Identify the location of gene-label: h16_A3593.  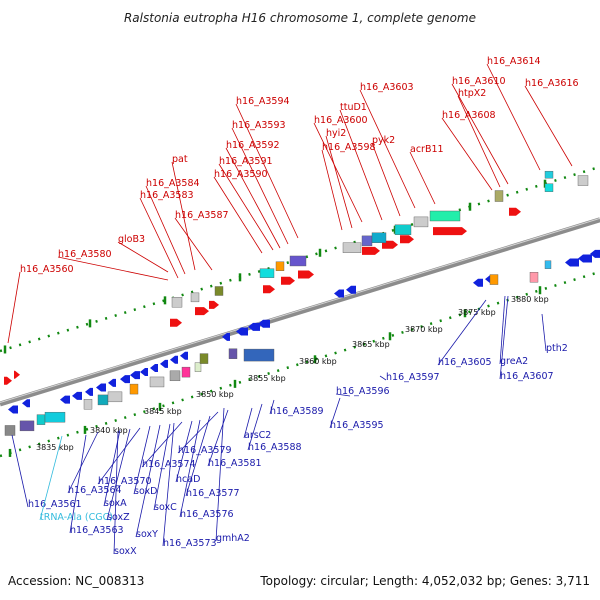
(259, 125).